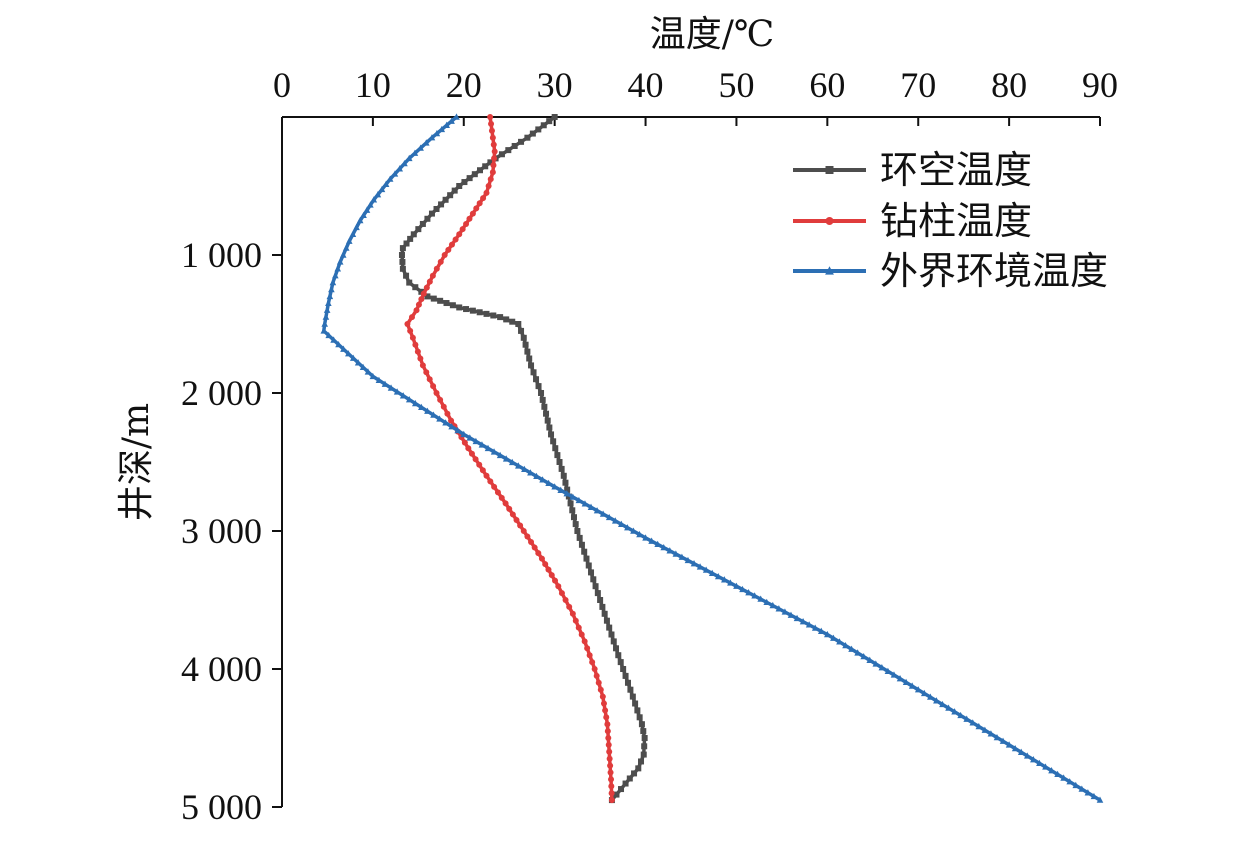  I want to click on y-tick-label: 1 000, so click(221, 255).